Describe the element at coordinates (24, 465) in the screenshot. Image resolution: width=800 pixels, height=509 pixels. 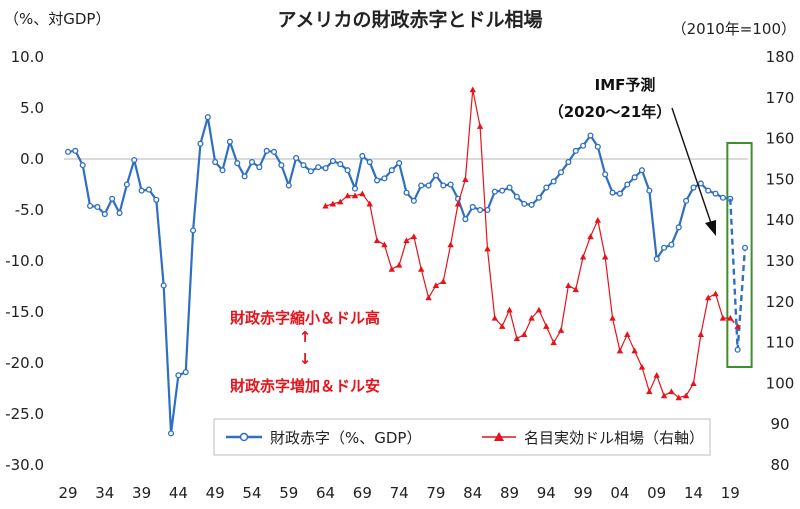
I see `left-tick-label: -30.0` at that location.